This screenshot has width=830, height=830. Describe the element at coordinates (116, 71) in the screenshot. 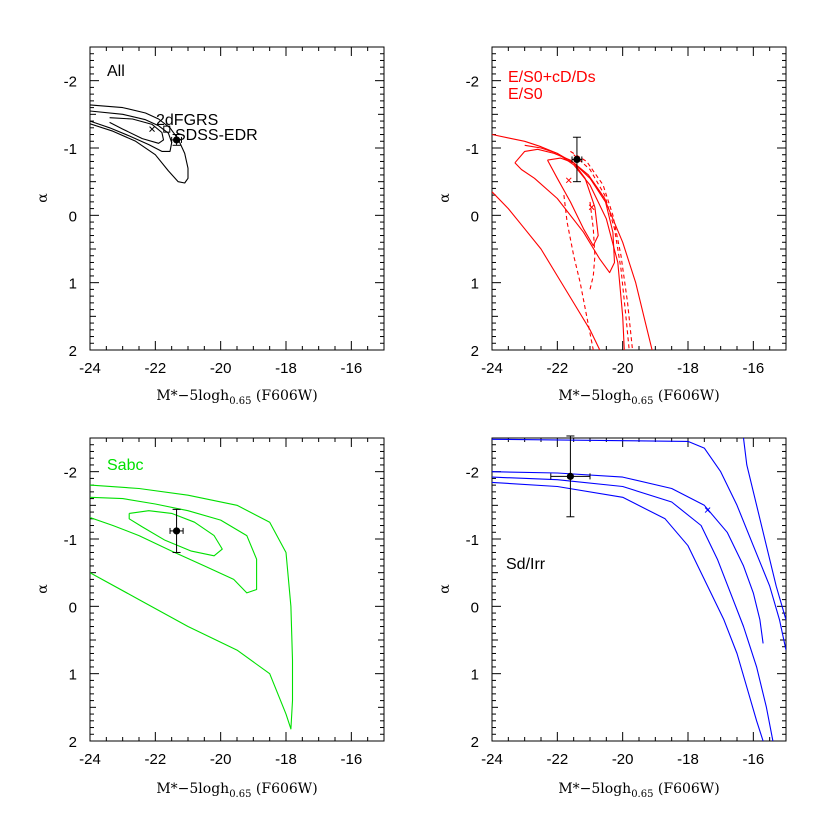

I see `panel-label: All` at that location.